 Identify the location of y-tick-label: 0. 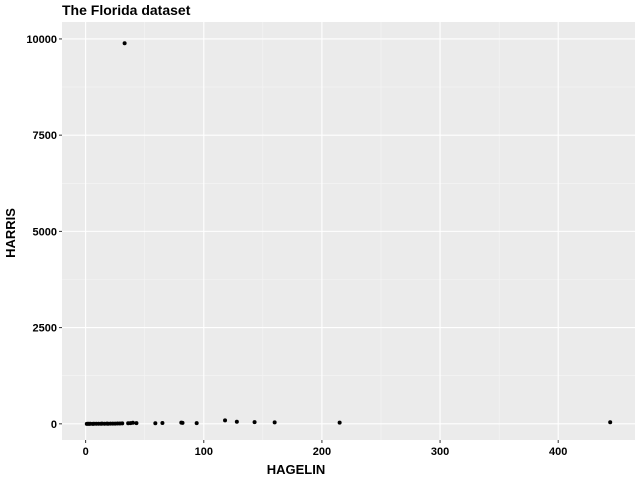
(54, 425).